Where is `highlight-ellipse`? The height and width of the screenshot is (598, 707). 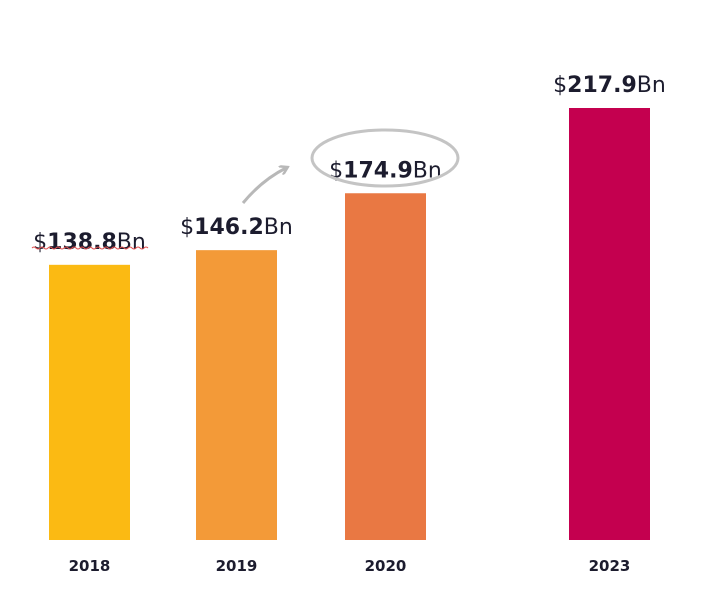
highlight-ellipse is located at coordinates (385, 158).